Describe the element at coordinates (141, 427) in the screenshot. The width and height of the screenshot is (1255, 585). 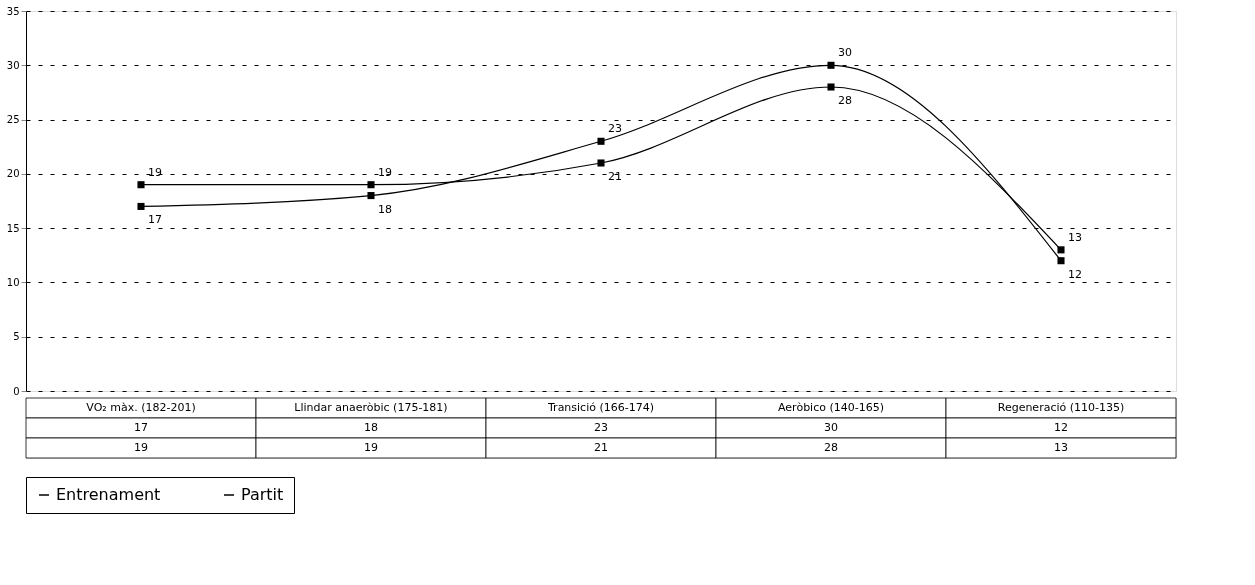
I see `text: 17` at that location.